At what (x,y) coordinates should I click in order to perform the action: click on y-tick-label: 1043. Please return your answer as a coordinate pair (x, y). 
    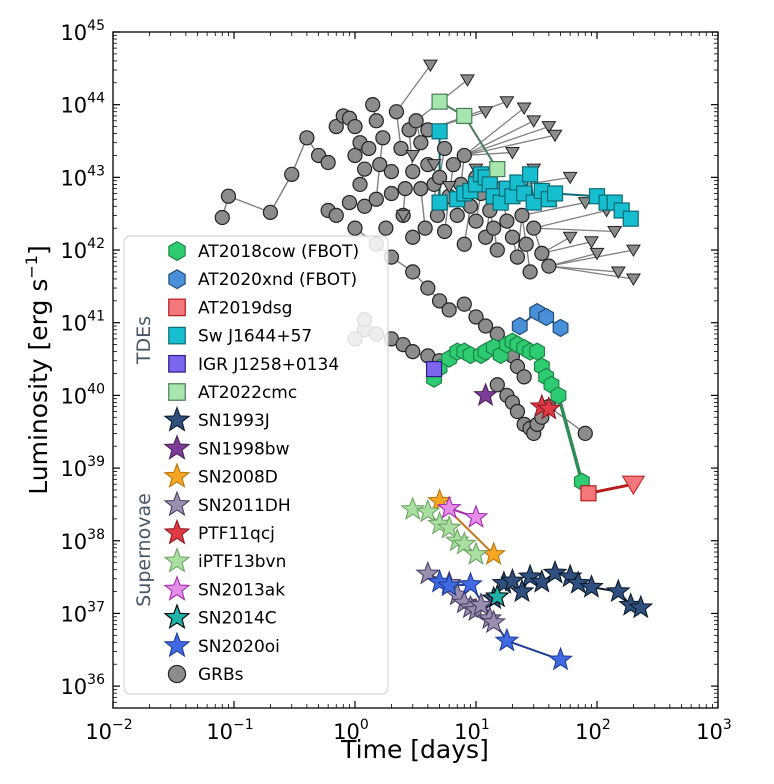
    Looking at the image, I should click on (82, 176).